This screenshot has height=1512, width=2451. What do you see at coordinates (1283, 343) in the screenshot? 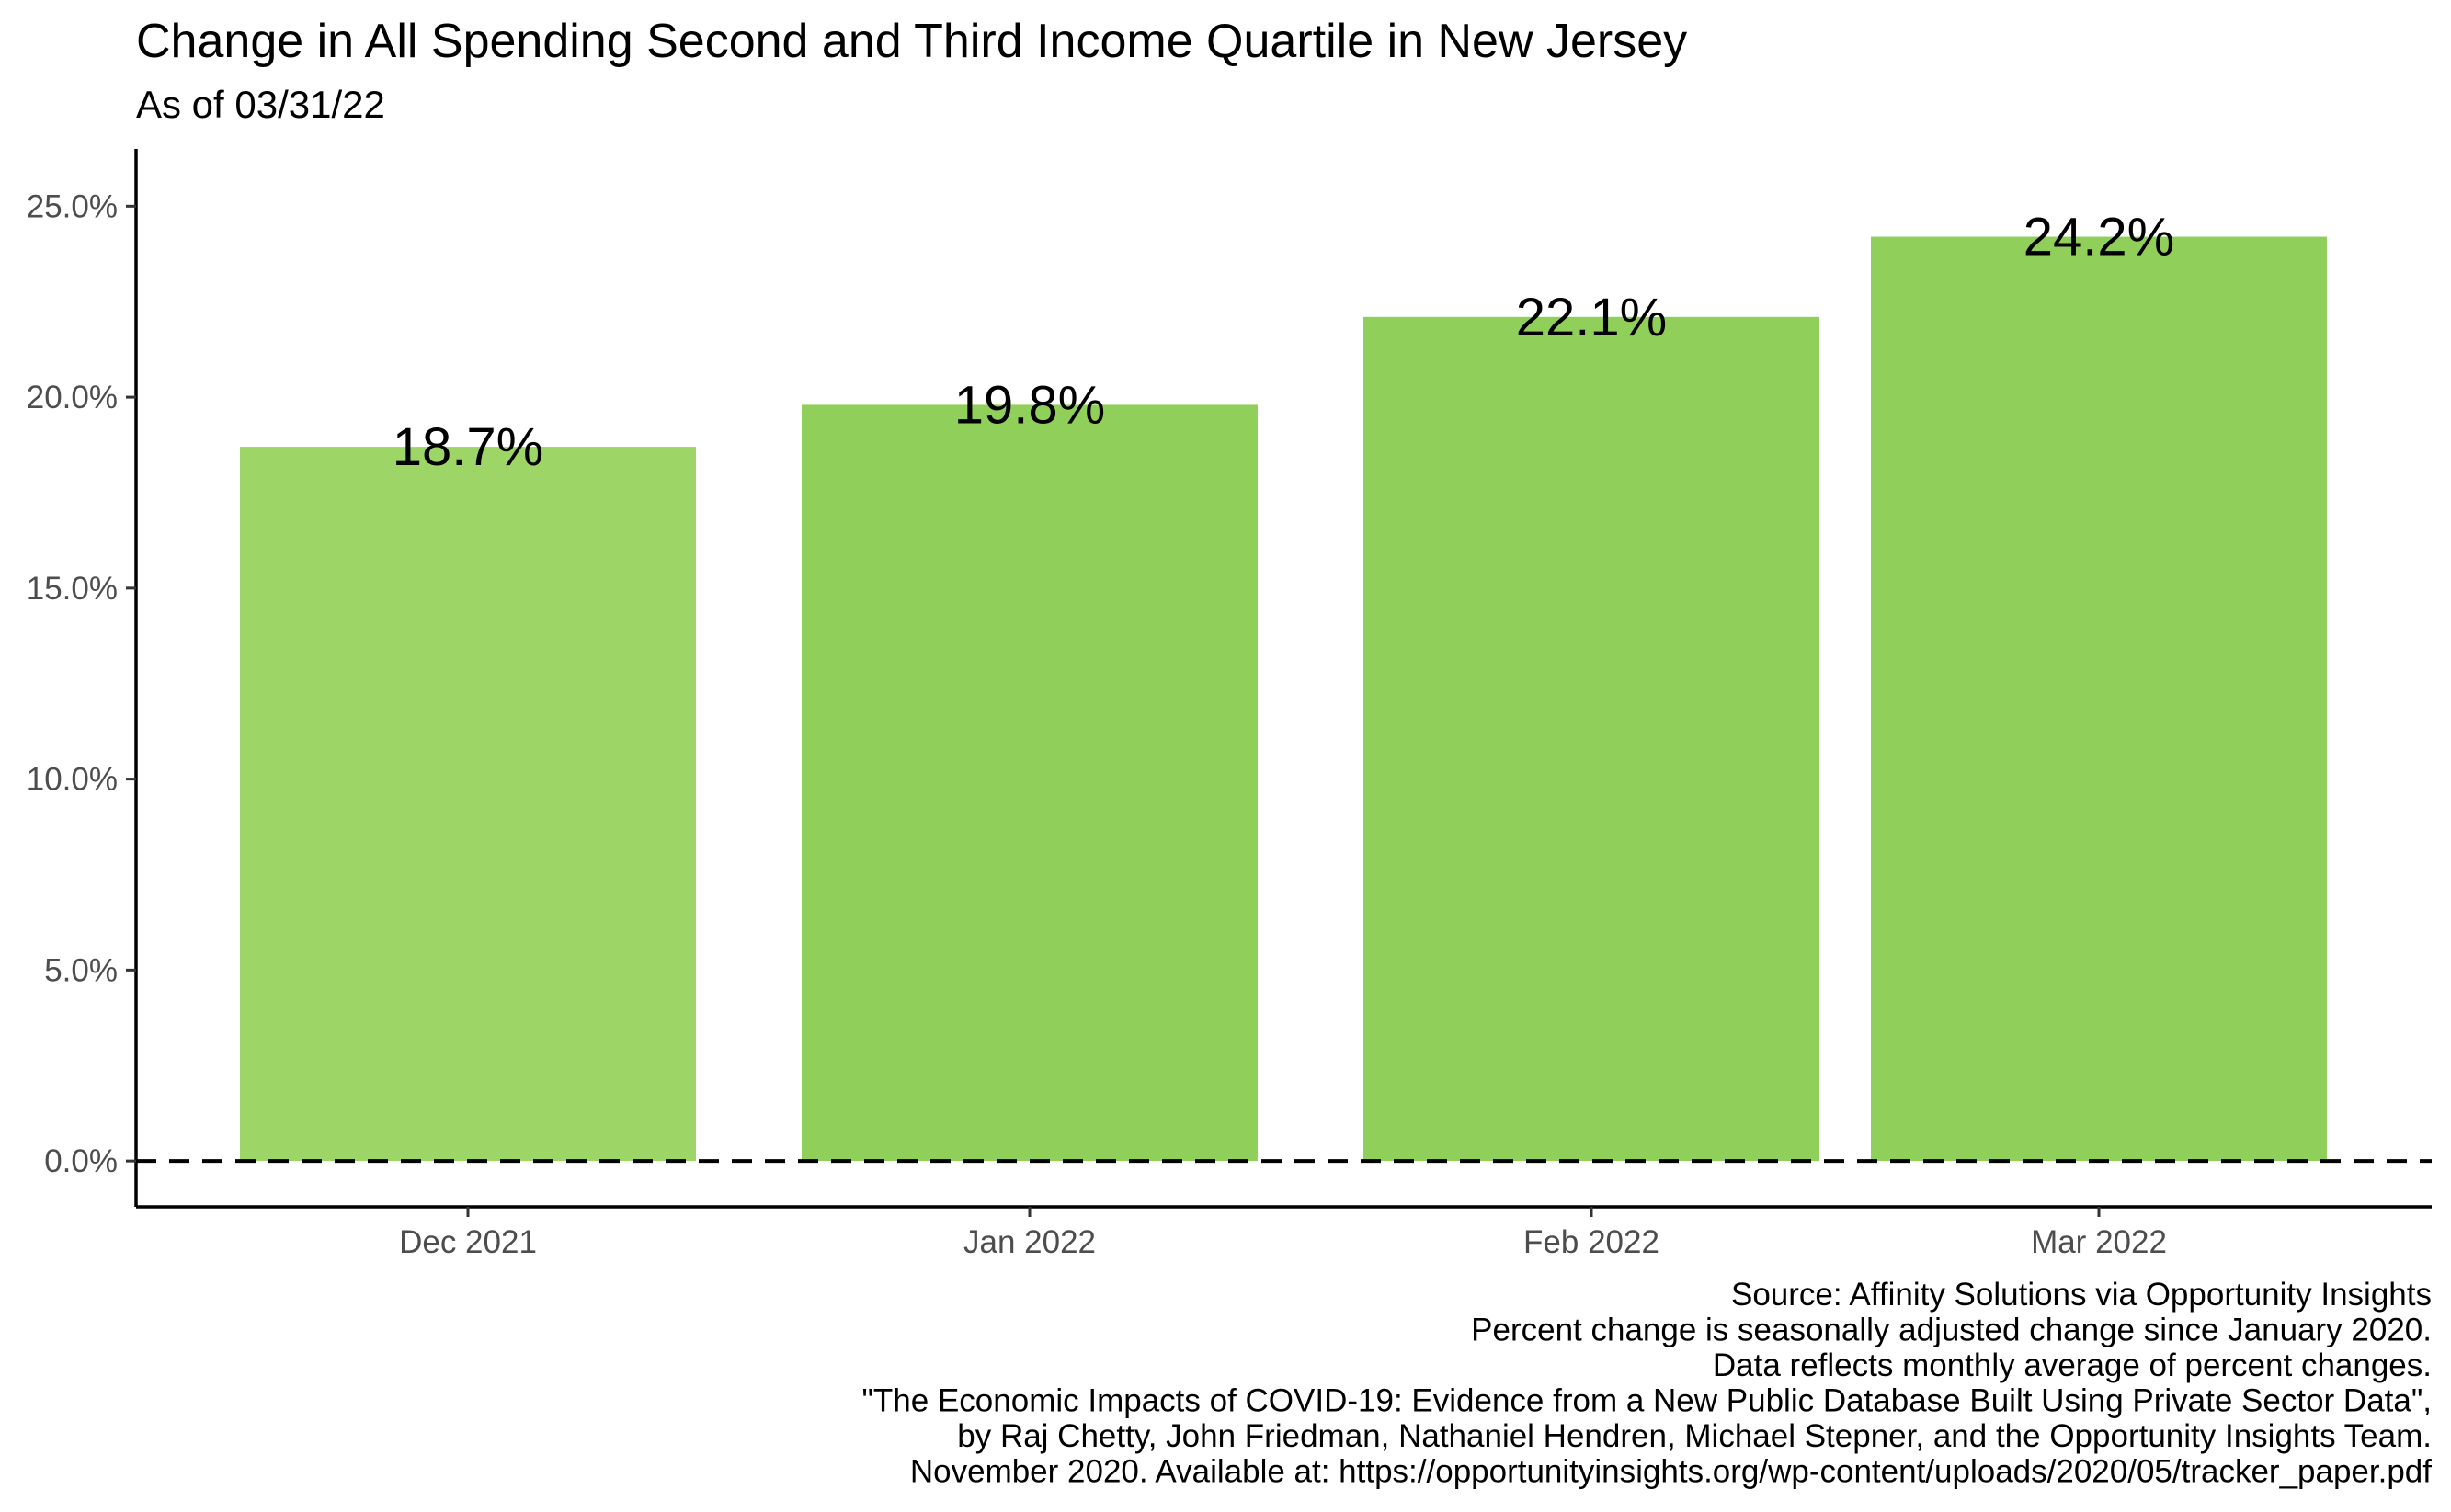
I see `data-labels-layer: 18.7% 19.8% 22.1% 24.2%` at bounding box center [1283, 343].